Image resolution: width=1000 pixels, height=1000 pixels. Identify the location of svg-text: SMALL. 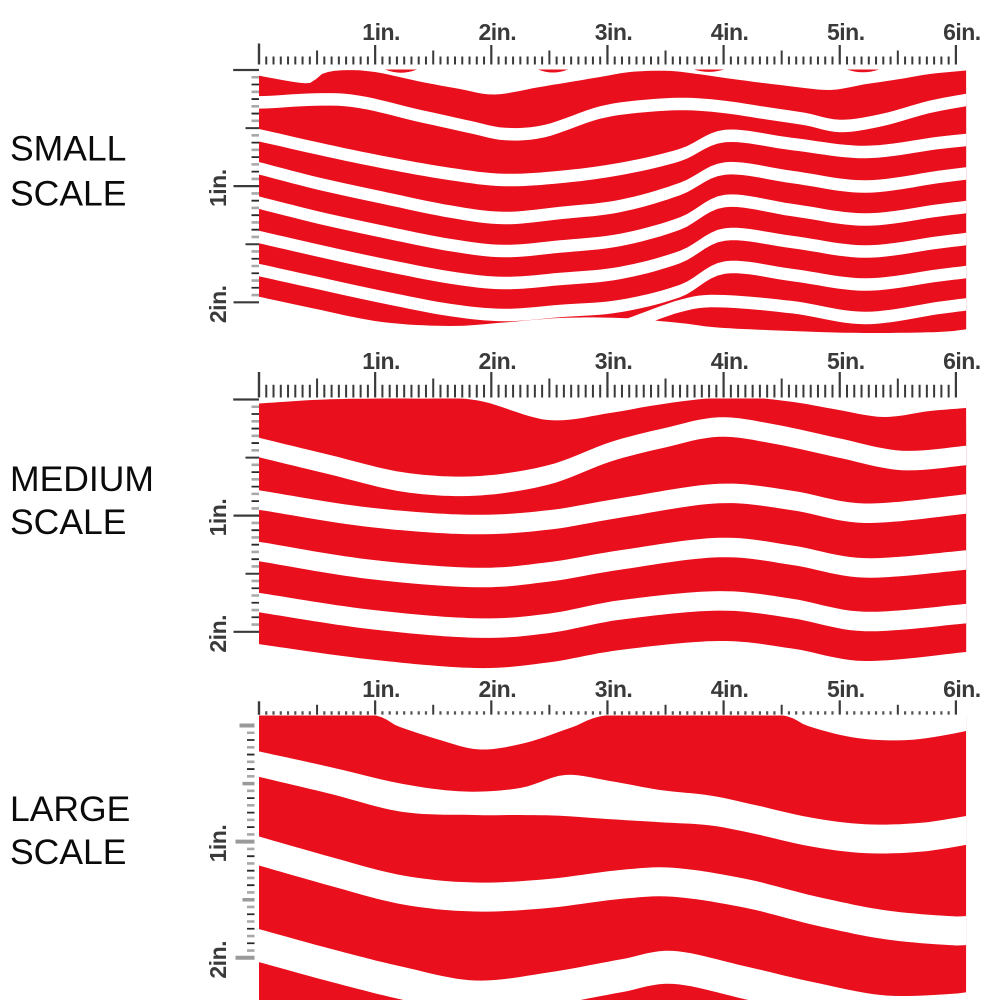
(68, 149).